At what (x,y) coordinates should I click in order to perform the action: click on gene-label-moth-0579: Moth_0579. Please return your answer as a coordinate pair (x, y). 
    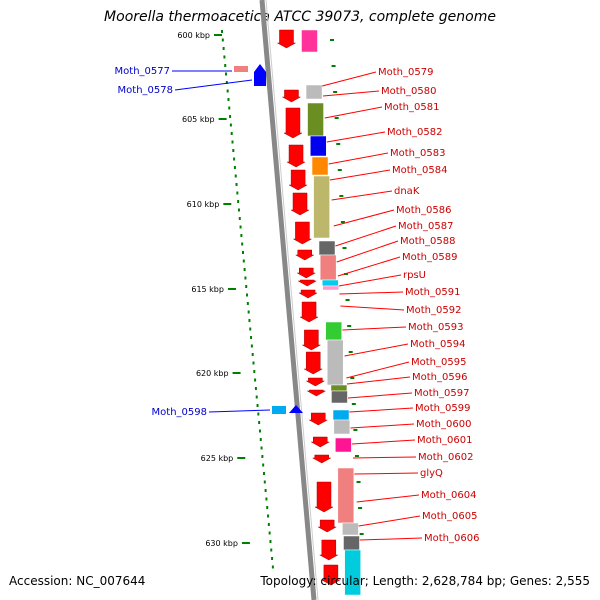
    Looking at the image, I should click on (405, 72).